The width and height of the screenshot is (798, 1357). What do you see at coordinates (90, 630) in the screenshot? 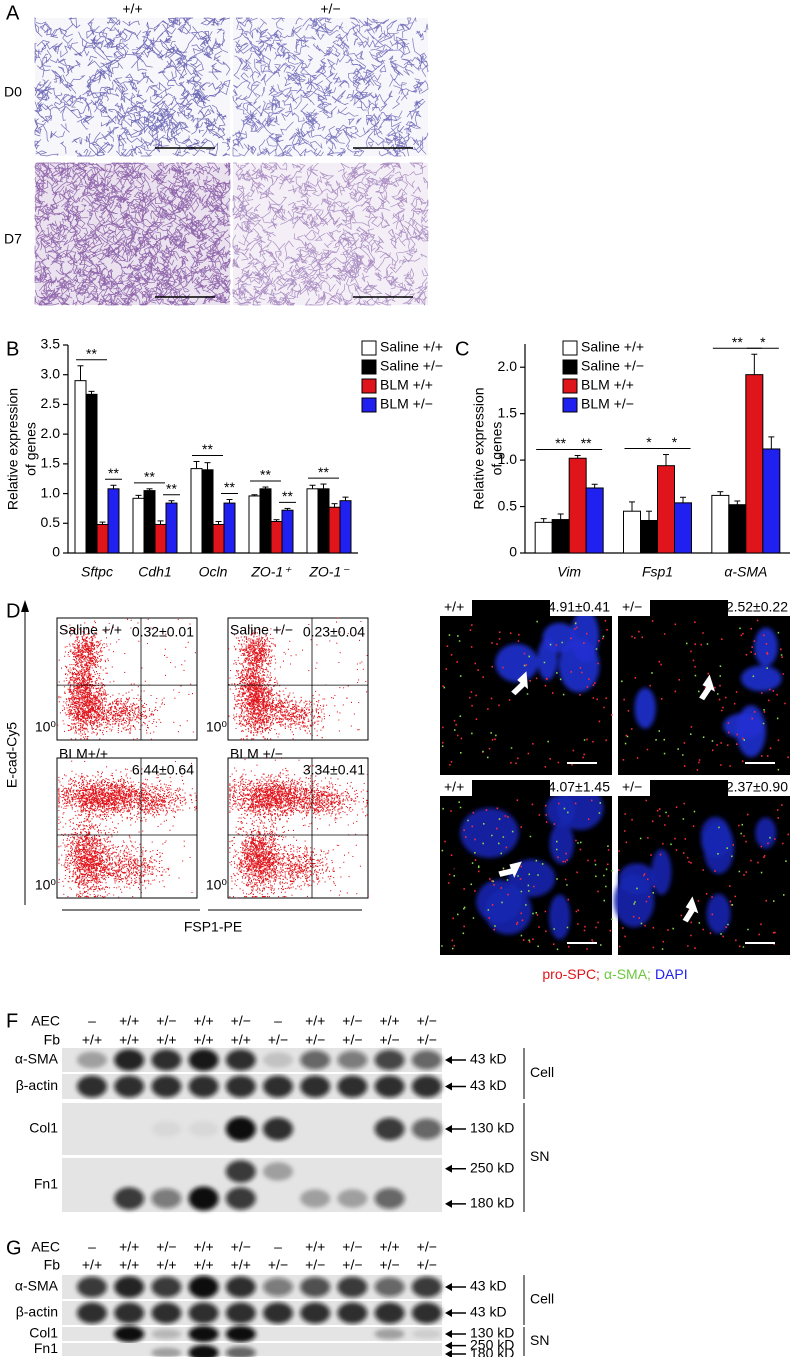
I see `plot-title: Saline +/+` at bounding box center [90, 630].